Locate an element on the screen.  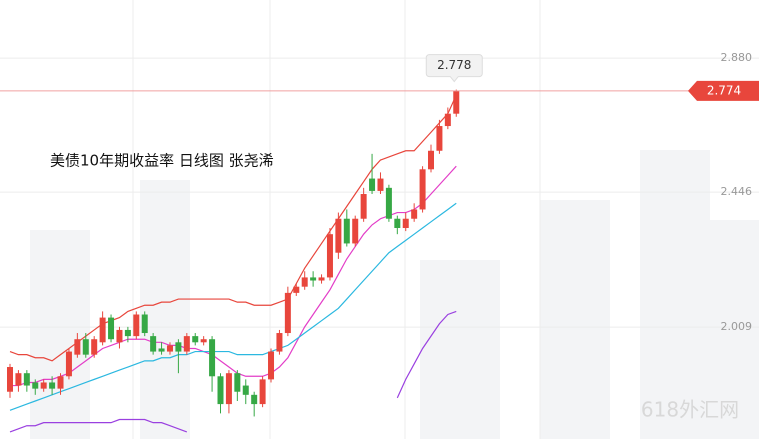
high-label: 2.778 is located at coordinates (454, 65).